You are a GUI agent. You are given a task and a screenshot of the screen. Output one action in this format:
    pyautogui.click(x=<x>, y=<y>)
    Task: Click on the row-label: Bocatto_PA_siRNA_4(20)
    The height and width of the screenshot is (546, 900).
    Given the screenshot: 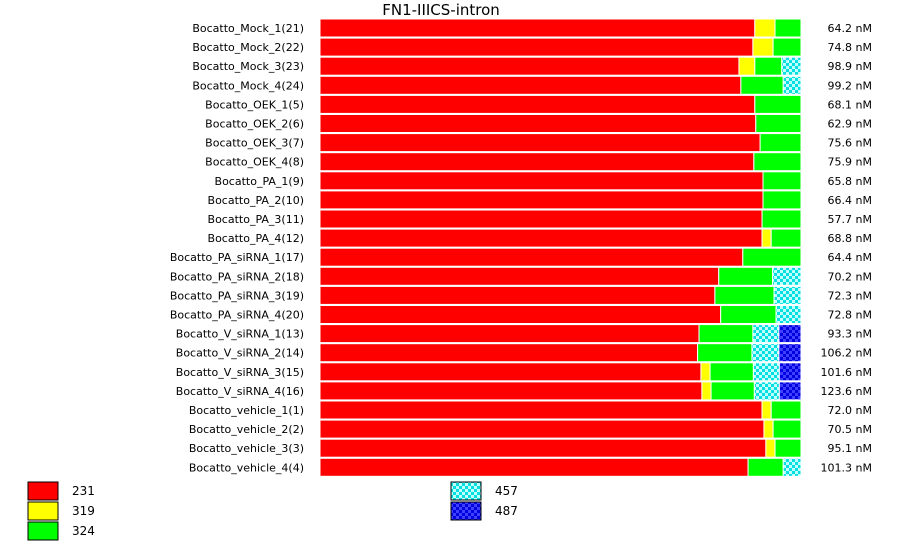 What is the action you would take?
    pyautogui.click(x=237, y=315)
    